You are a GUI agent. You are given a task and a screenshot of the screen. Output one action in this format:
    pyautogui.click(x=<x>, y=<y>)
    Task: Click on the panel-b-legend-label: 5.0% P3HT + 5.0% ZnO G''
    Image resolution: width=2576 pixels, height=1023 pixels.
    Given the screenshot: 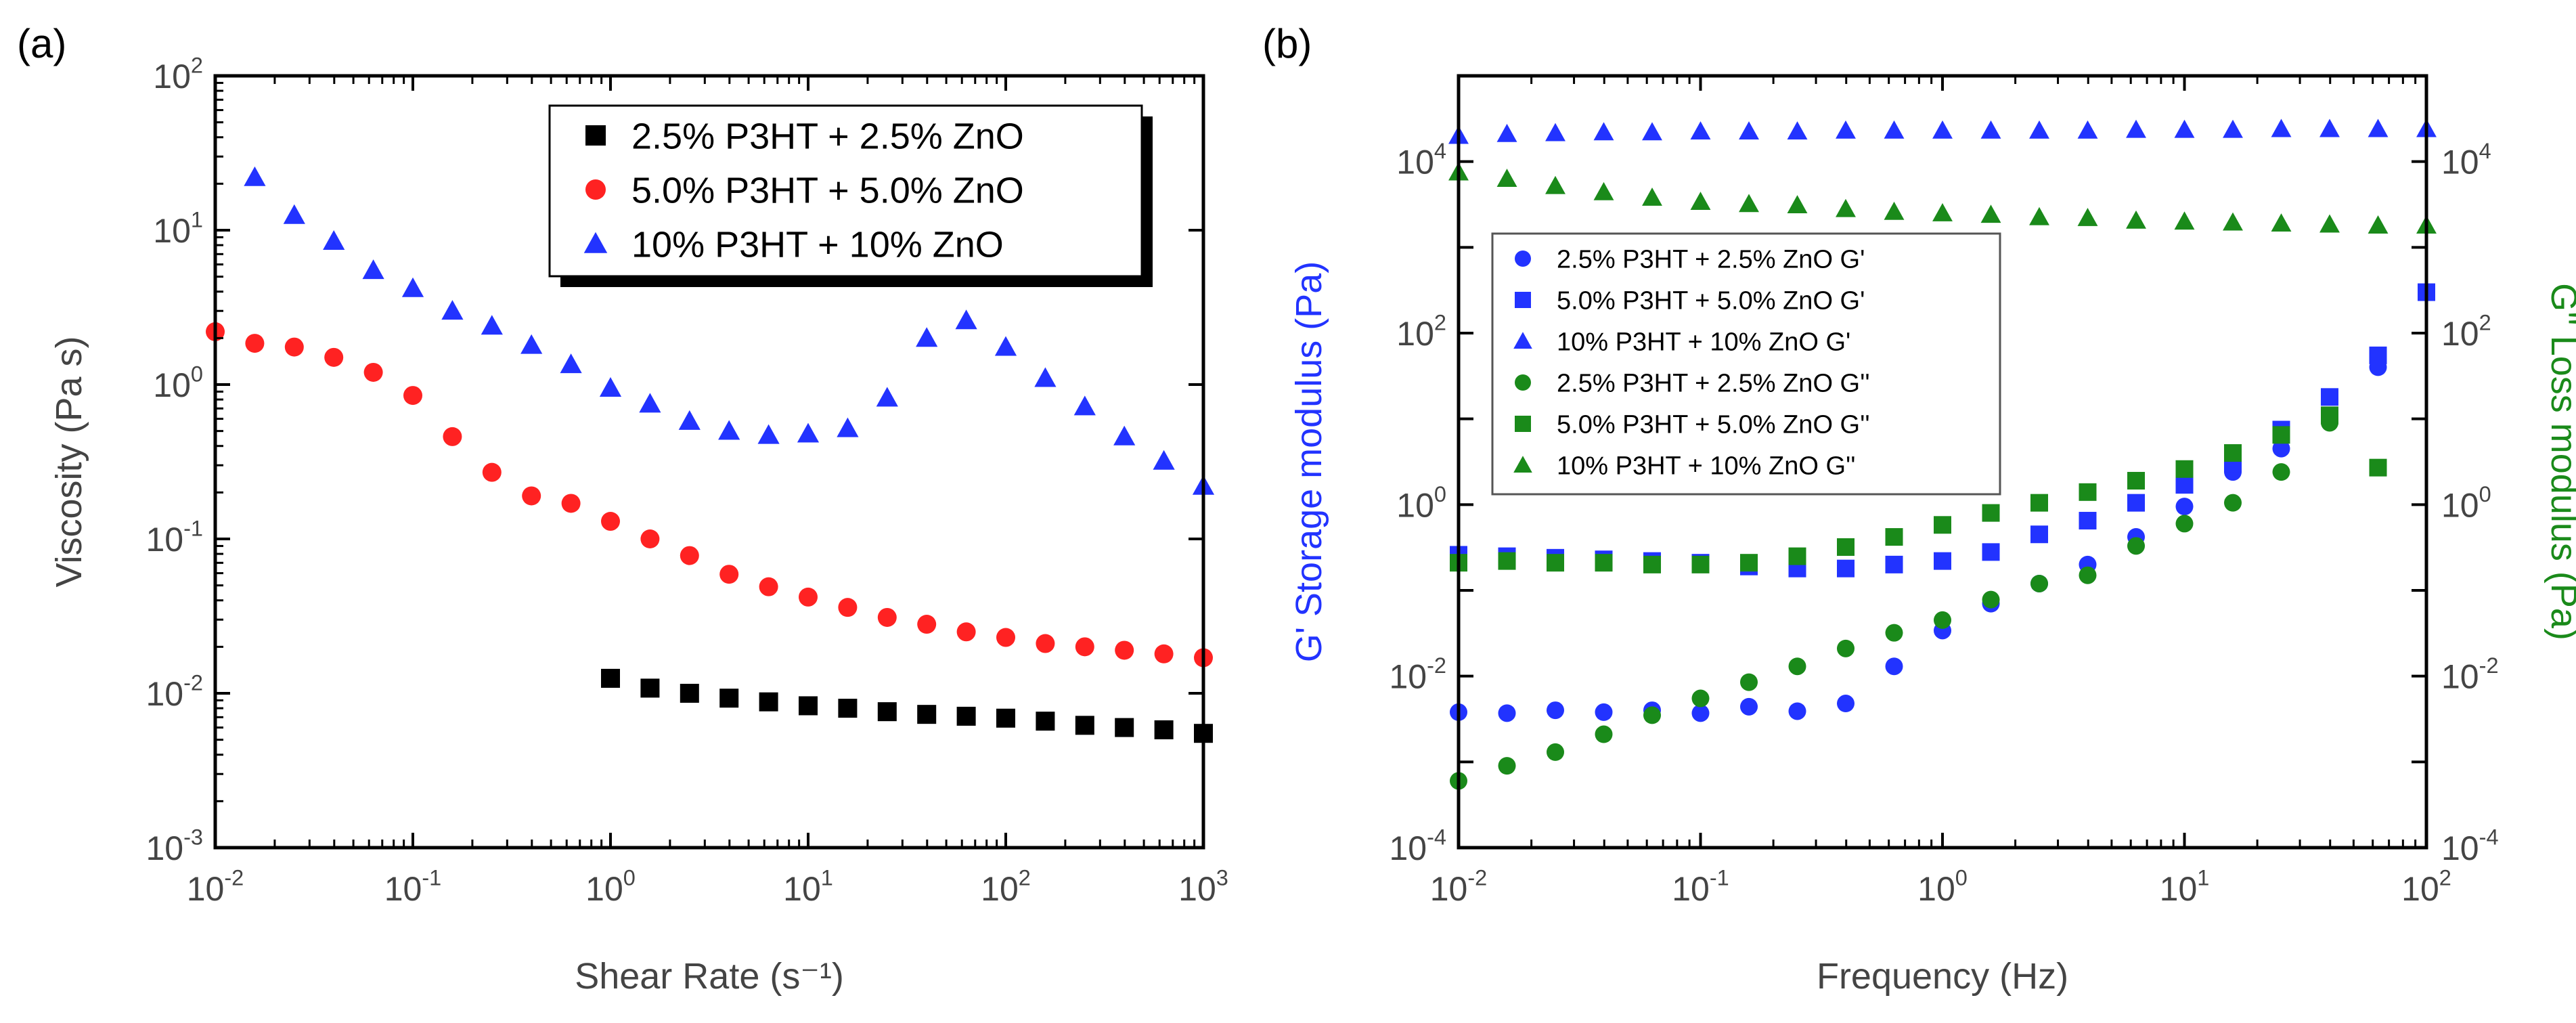 What is the action you would take?
    pyautogui.click(x=1713, y=425)
    